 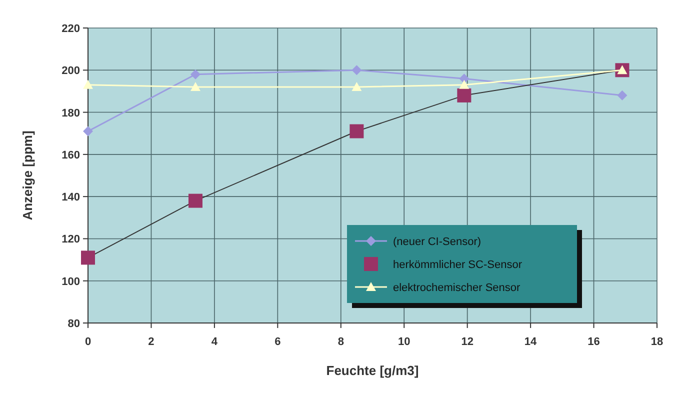 What do you see at coordinates (71, 155) in the screenshot?
I see `y-tick-label: 160` at bounding box center [71, 155].